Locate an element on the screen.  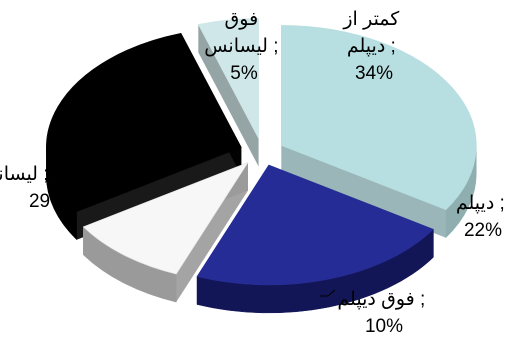
data-label-fogh-diplom: فوق دیپلم ; 10% is located at coordinates (383, 313).